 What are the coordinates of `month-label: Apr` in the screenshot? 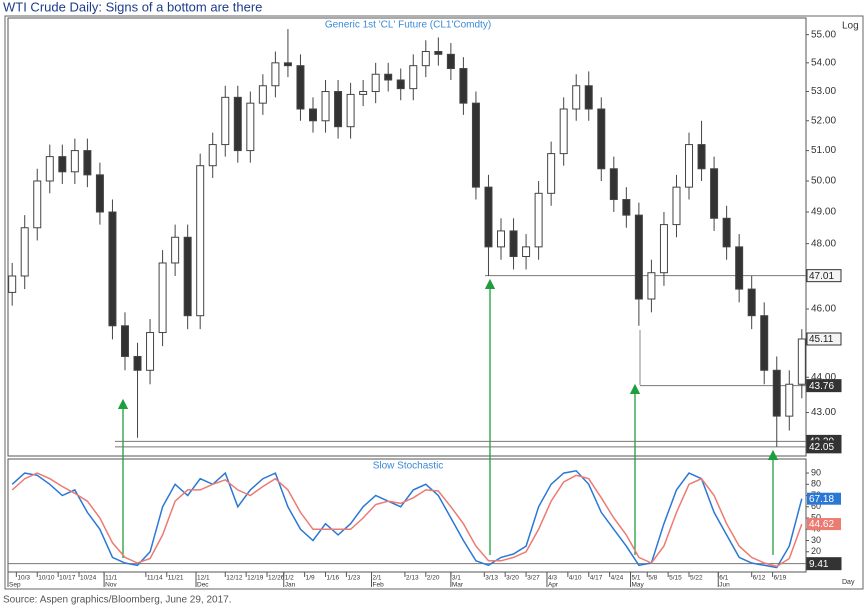 It's located at (553, 585).